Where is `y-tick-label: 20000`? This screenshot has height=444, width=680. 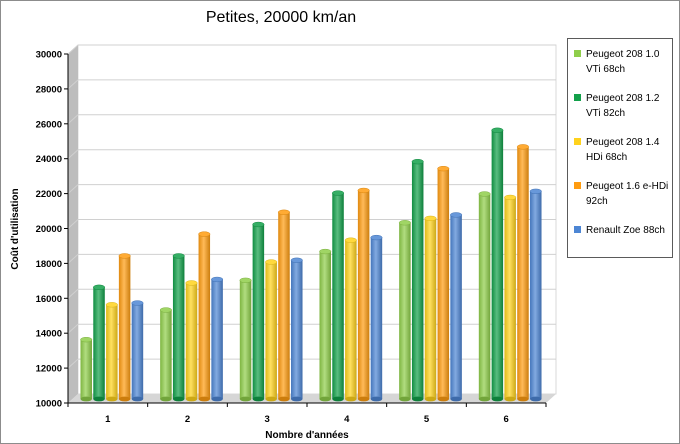
y-tick-label: 20000 is located at coordinates (49, 229).